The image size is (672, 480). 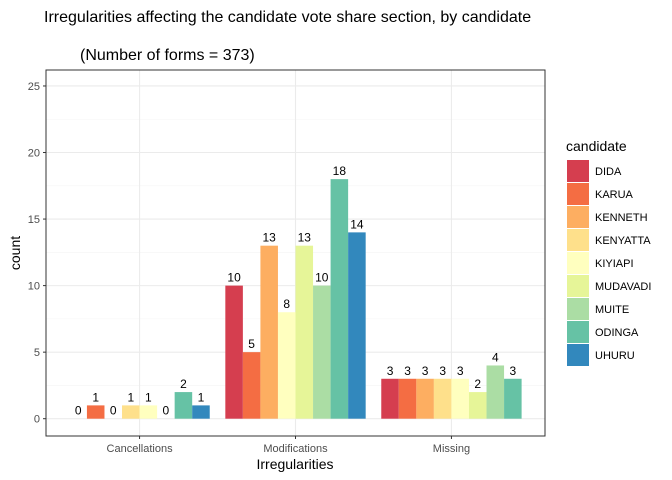 I want to click on legend-label: MUDAVADI, so click(x=623, y=287).